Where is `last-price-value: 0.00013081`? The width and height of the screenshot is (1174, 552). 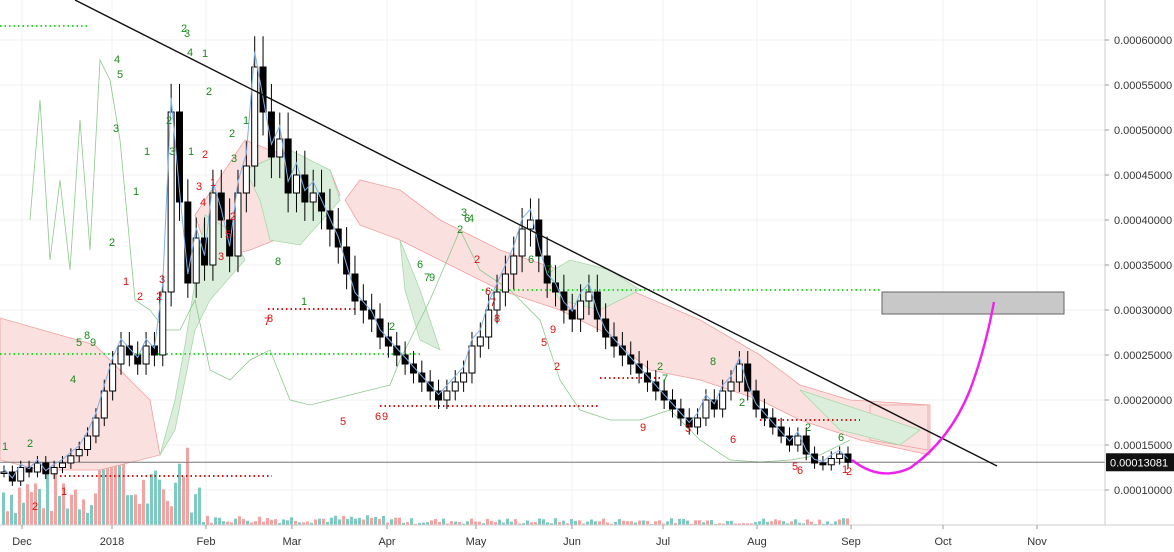
last-price-value: 0.00013081 is located at coordinates (1139, 463).